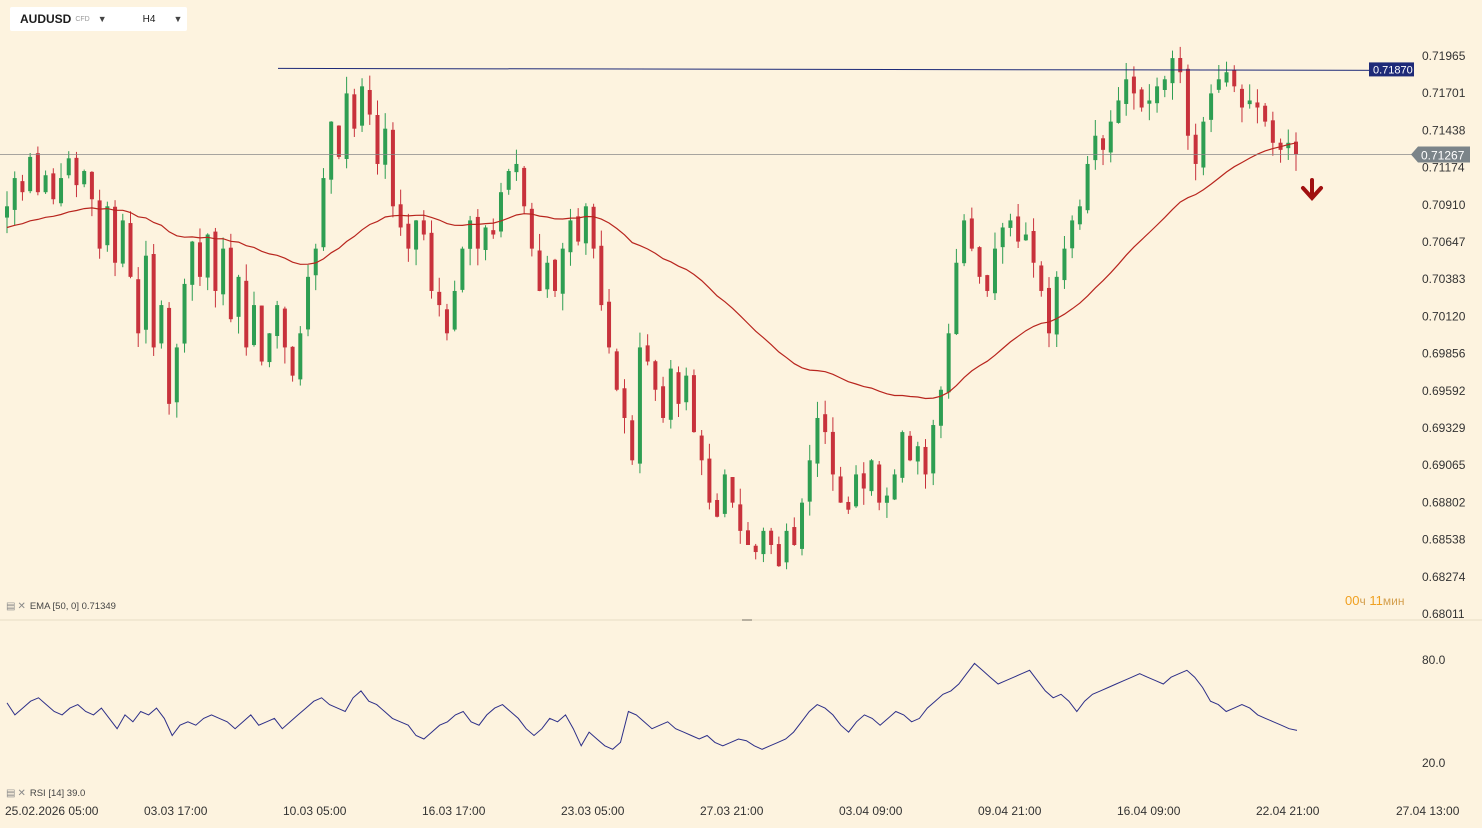 The width and height of the screenshot is (1482, 828). I want to click on symbol-dropdown-icon: ▼, so click(102, 19).